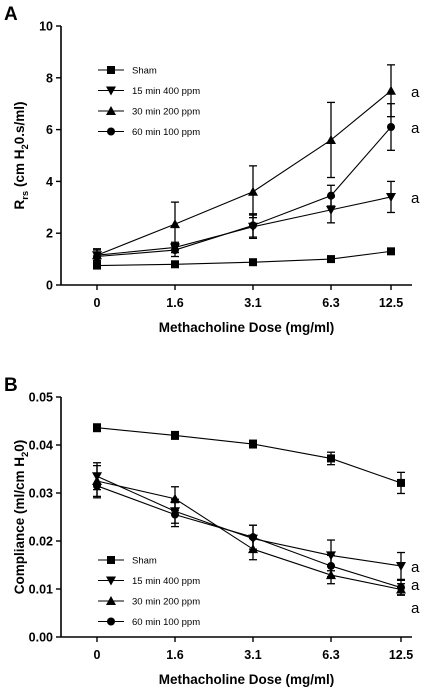 The height and width of the screenshot is (698, 430). Describe the element at coordinates (49, 182) in the screenshot. I see `y-tick-label: 4` at that location.